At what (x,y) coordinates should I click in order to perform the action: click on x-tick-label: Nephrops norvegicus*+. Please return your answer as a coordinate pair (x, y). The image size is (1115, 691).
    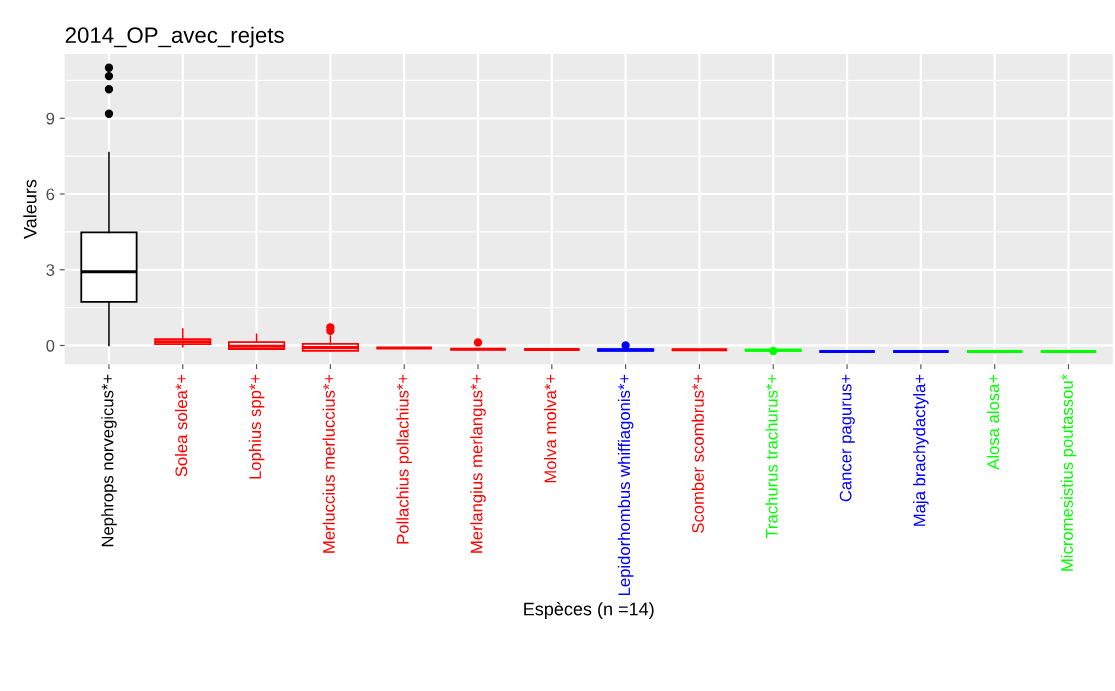
    Looking at the image, I should click on (109, 460).